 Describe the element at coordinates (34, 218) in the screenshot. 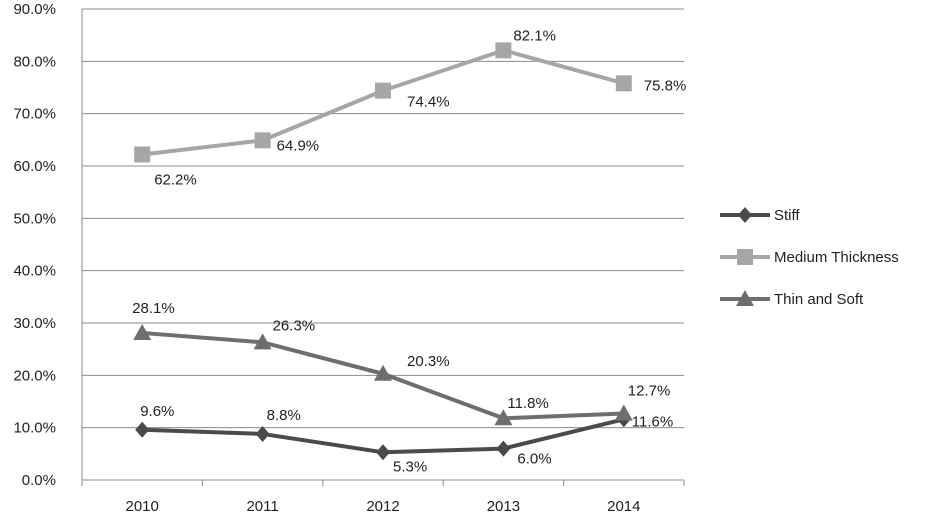

I see `y-tick-label: 50.0%` at that location.